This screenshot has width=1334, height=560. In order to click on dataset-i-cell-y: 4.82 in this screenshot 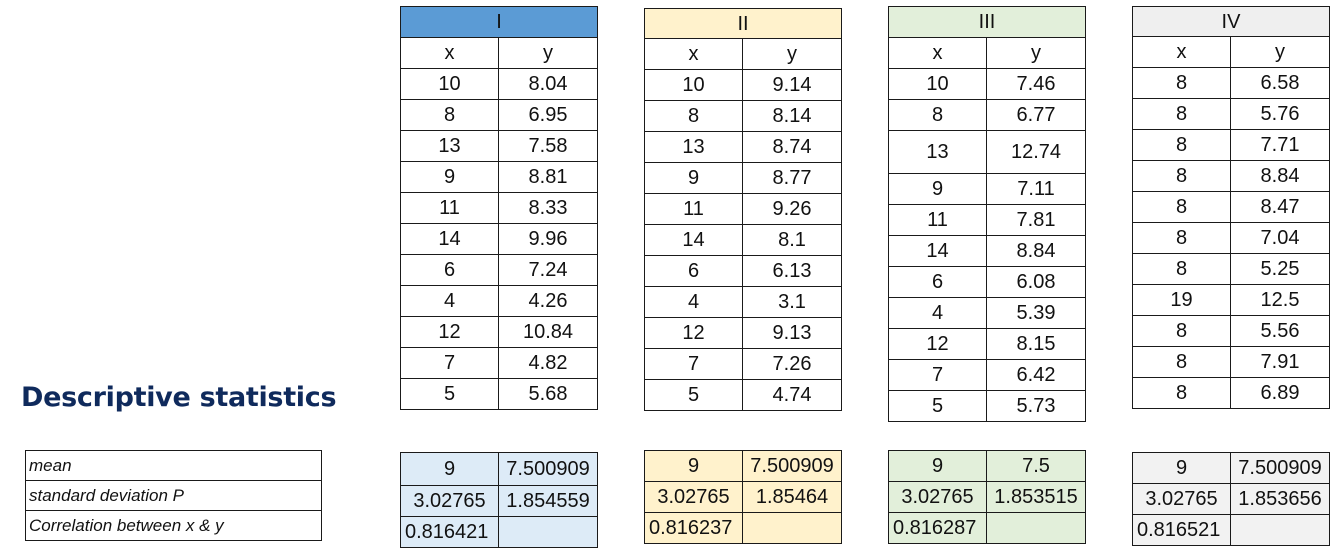, I will do `click(548, 363)`.